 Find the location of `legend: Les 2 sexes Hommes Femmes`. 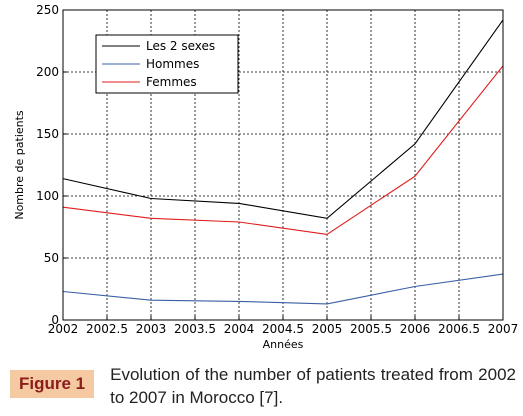

legend: Les 2 sexes Hommes Femmes is located at coordinates (167, 64).